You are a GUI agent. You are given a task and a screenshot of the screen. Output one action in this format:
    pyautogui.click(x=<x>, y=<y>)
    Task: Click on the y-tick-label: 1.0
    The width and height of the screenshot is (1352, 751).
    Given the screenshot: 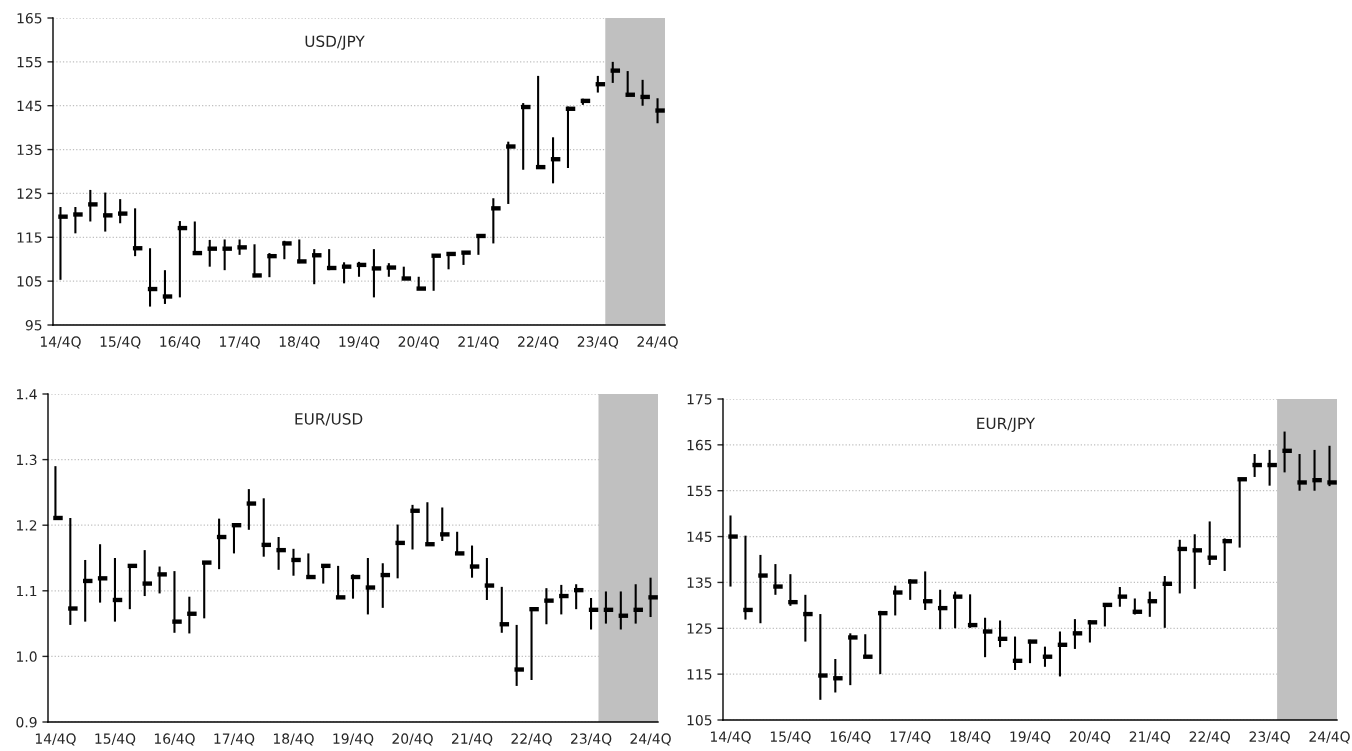 What is the action you would take?
    pyautogui.click(x=27, y=656)
    